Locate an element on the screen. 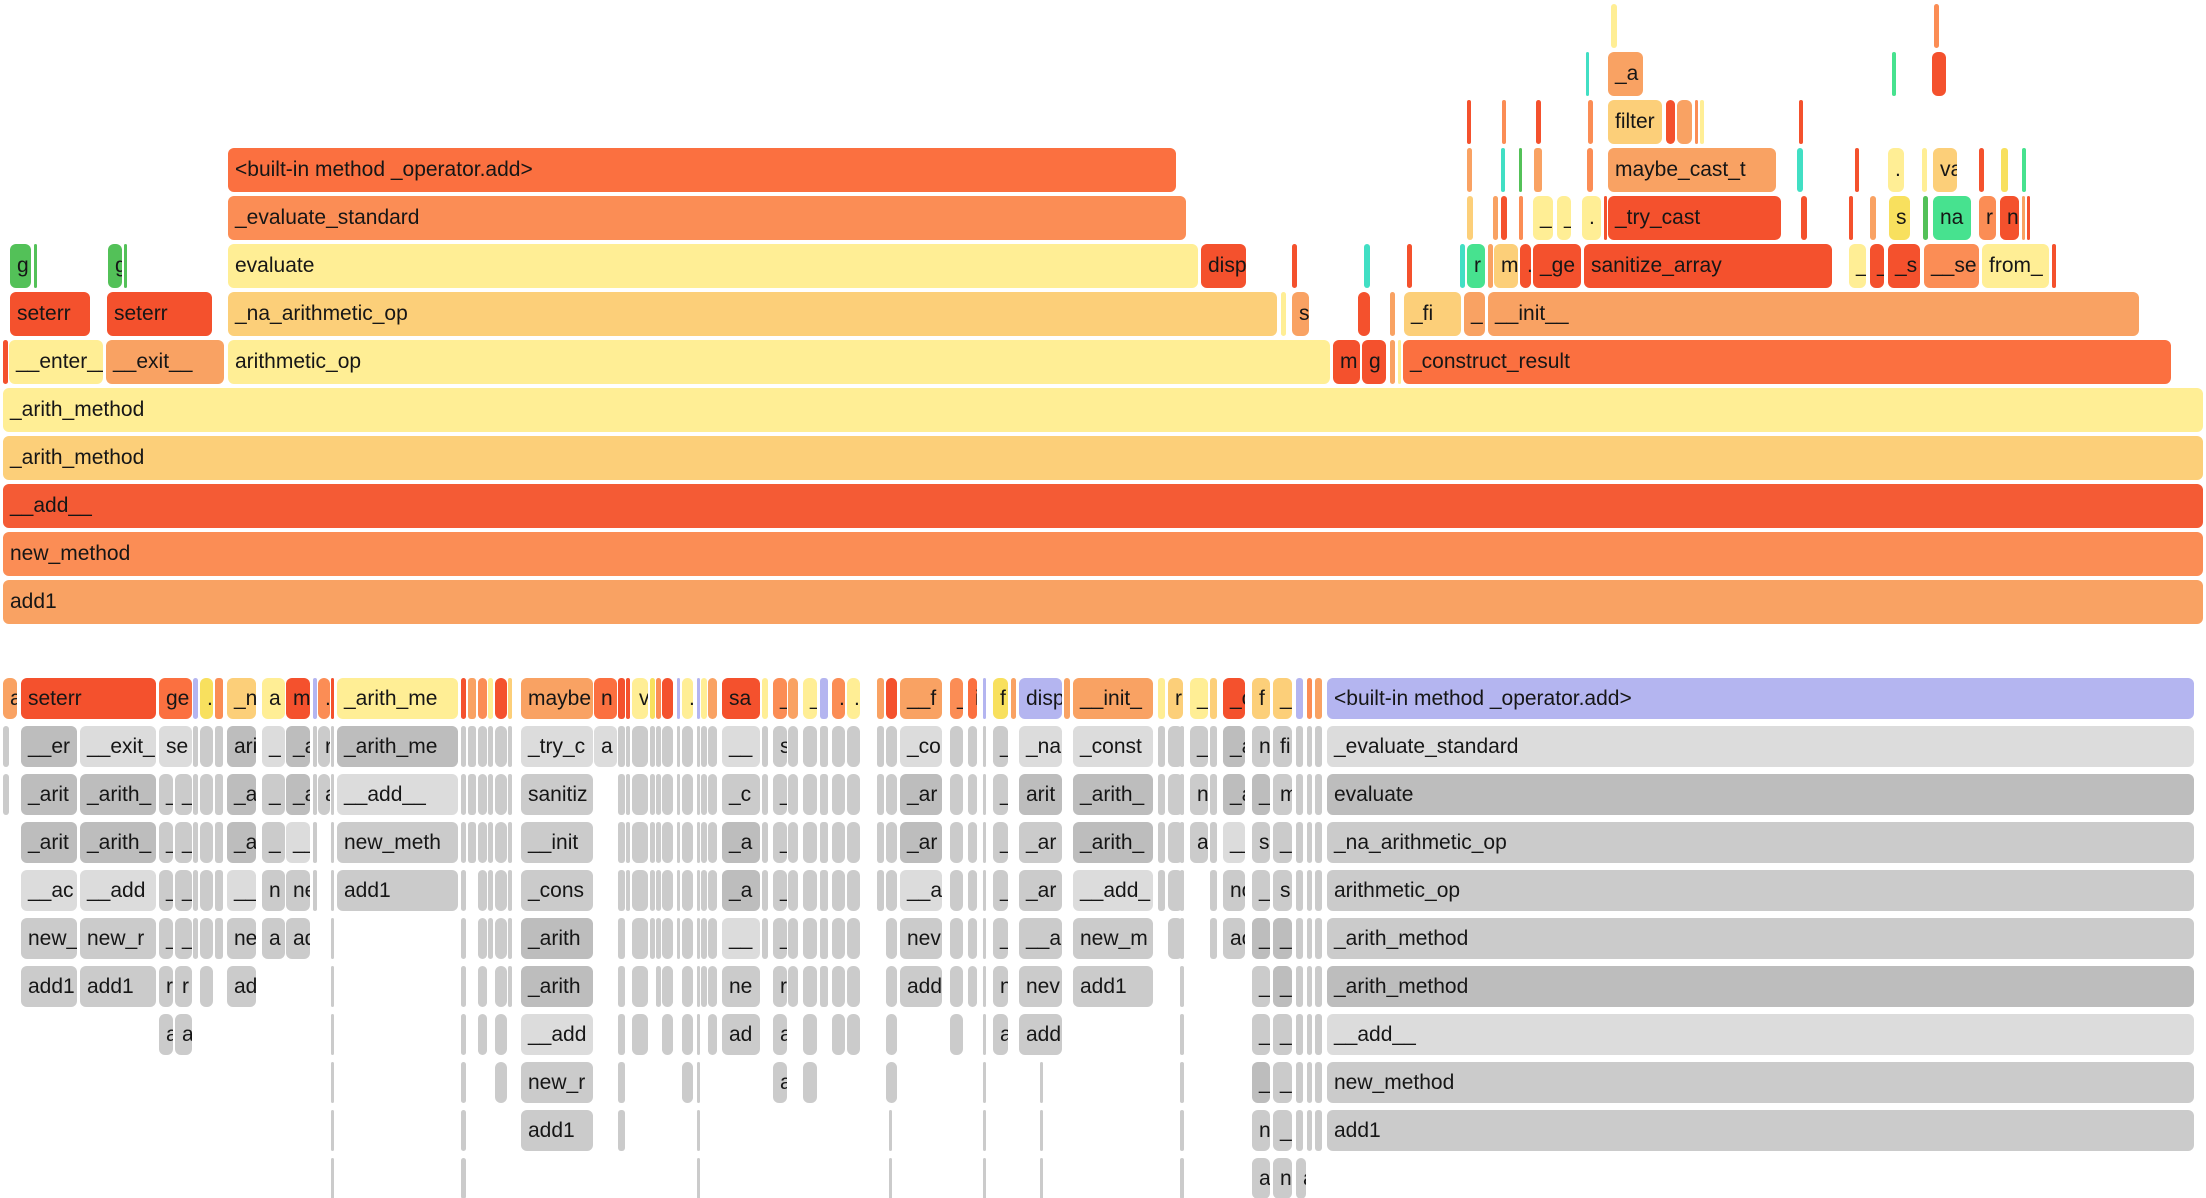  frame: arithmetic_op is located at coordinates (779, 362).